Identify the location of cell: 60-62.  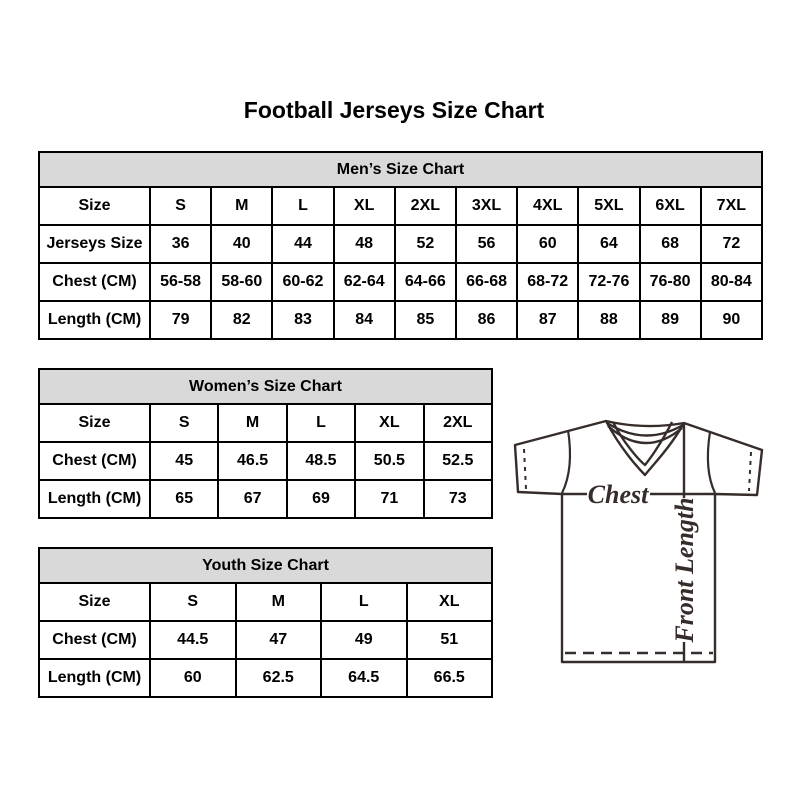
(303, 282).